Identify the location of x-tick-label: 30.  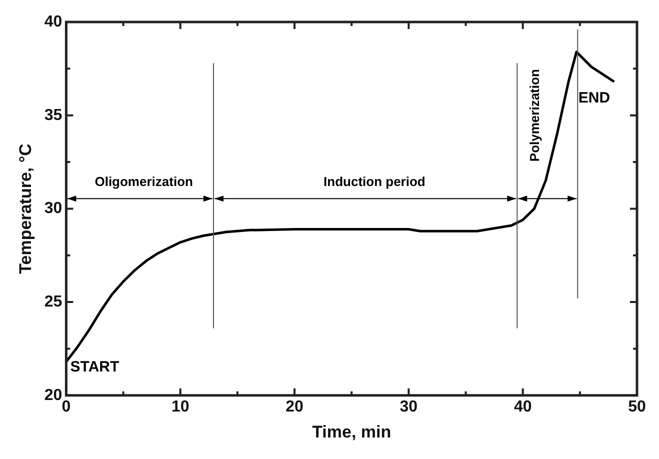
(409, 407).